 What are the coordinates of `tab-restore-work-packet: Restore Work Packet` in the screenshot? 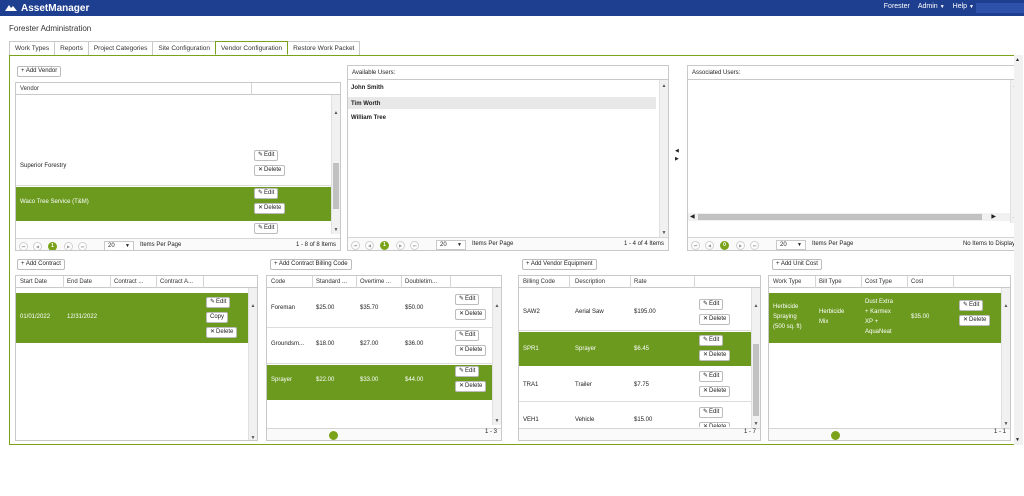 It's located at (324, 48).